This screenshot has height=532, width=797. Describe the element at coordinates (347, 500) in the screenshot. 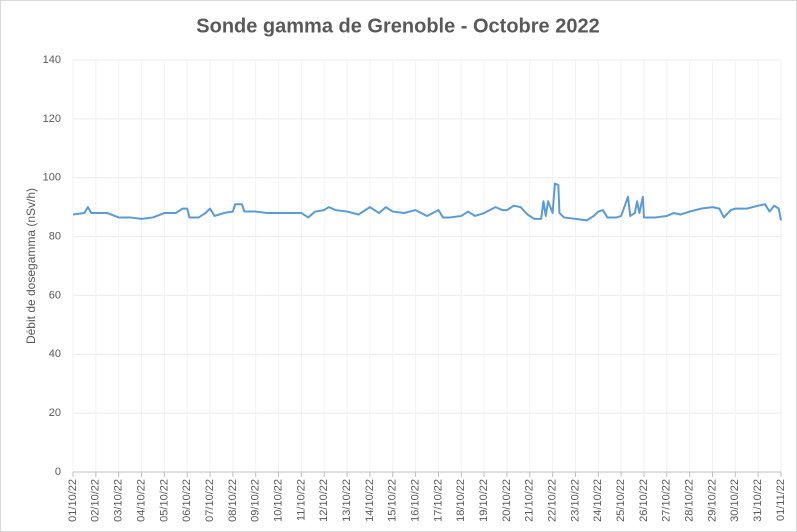

I see `x-tick-label: 13/10/22` at that location.